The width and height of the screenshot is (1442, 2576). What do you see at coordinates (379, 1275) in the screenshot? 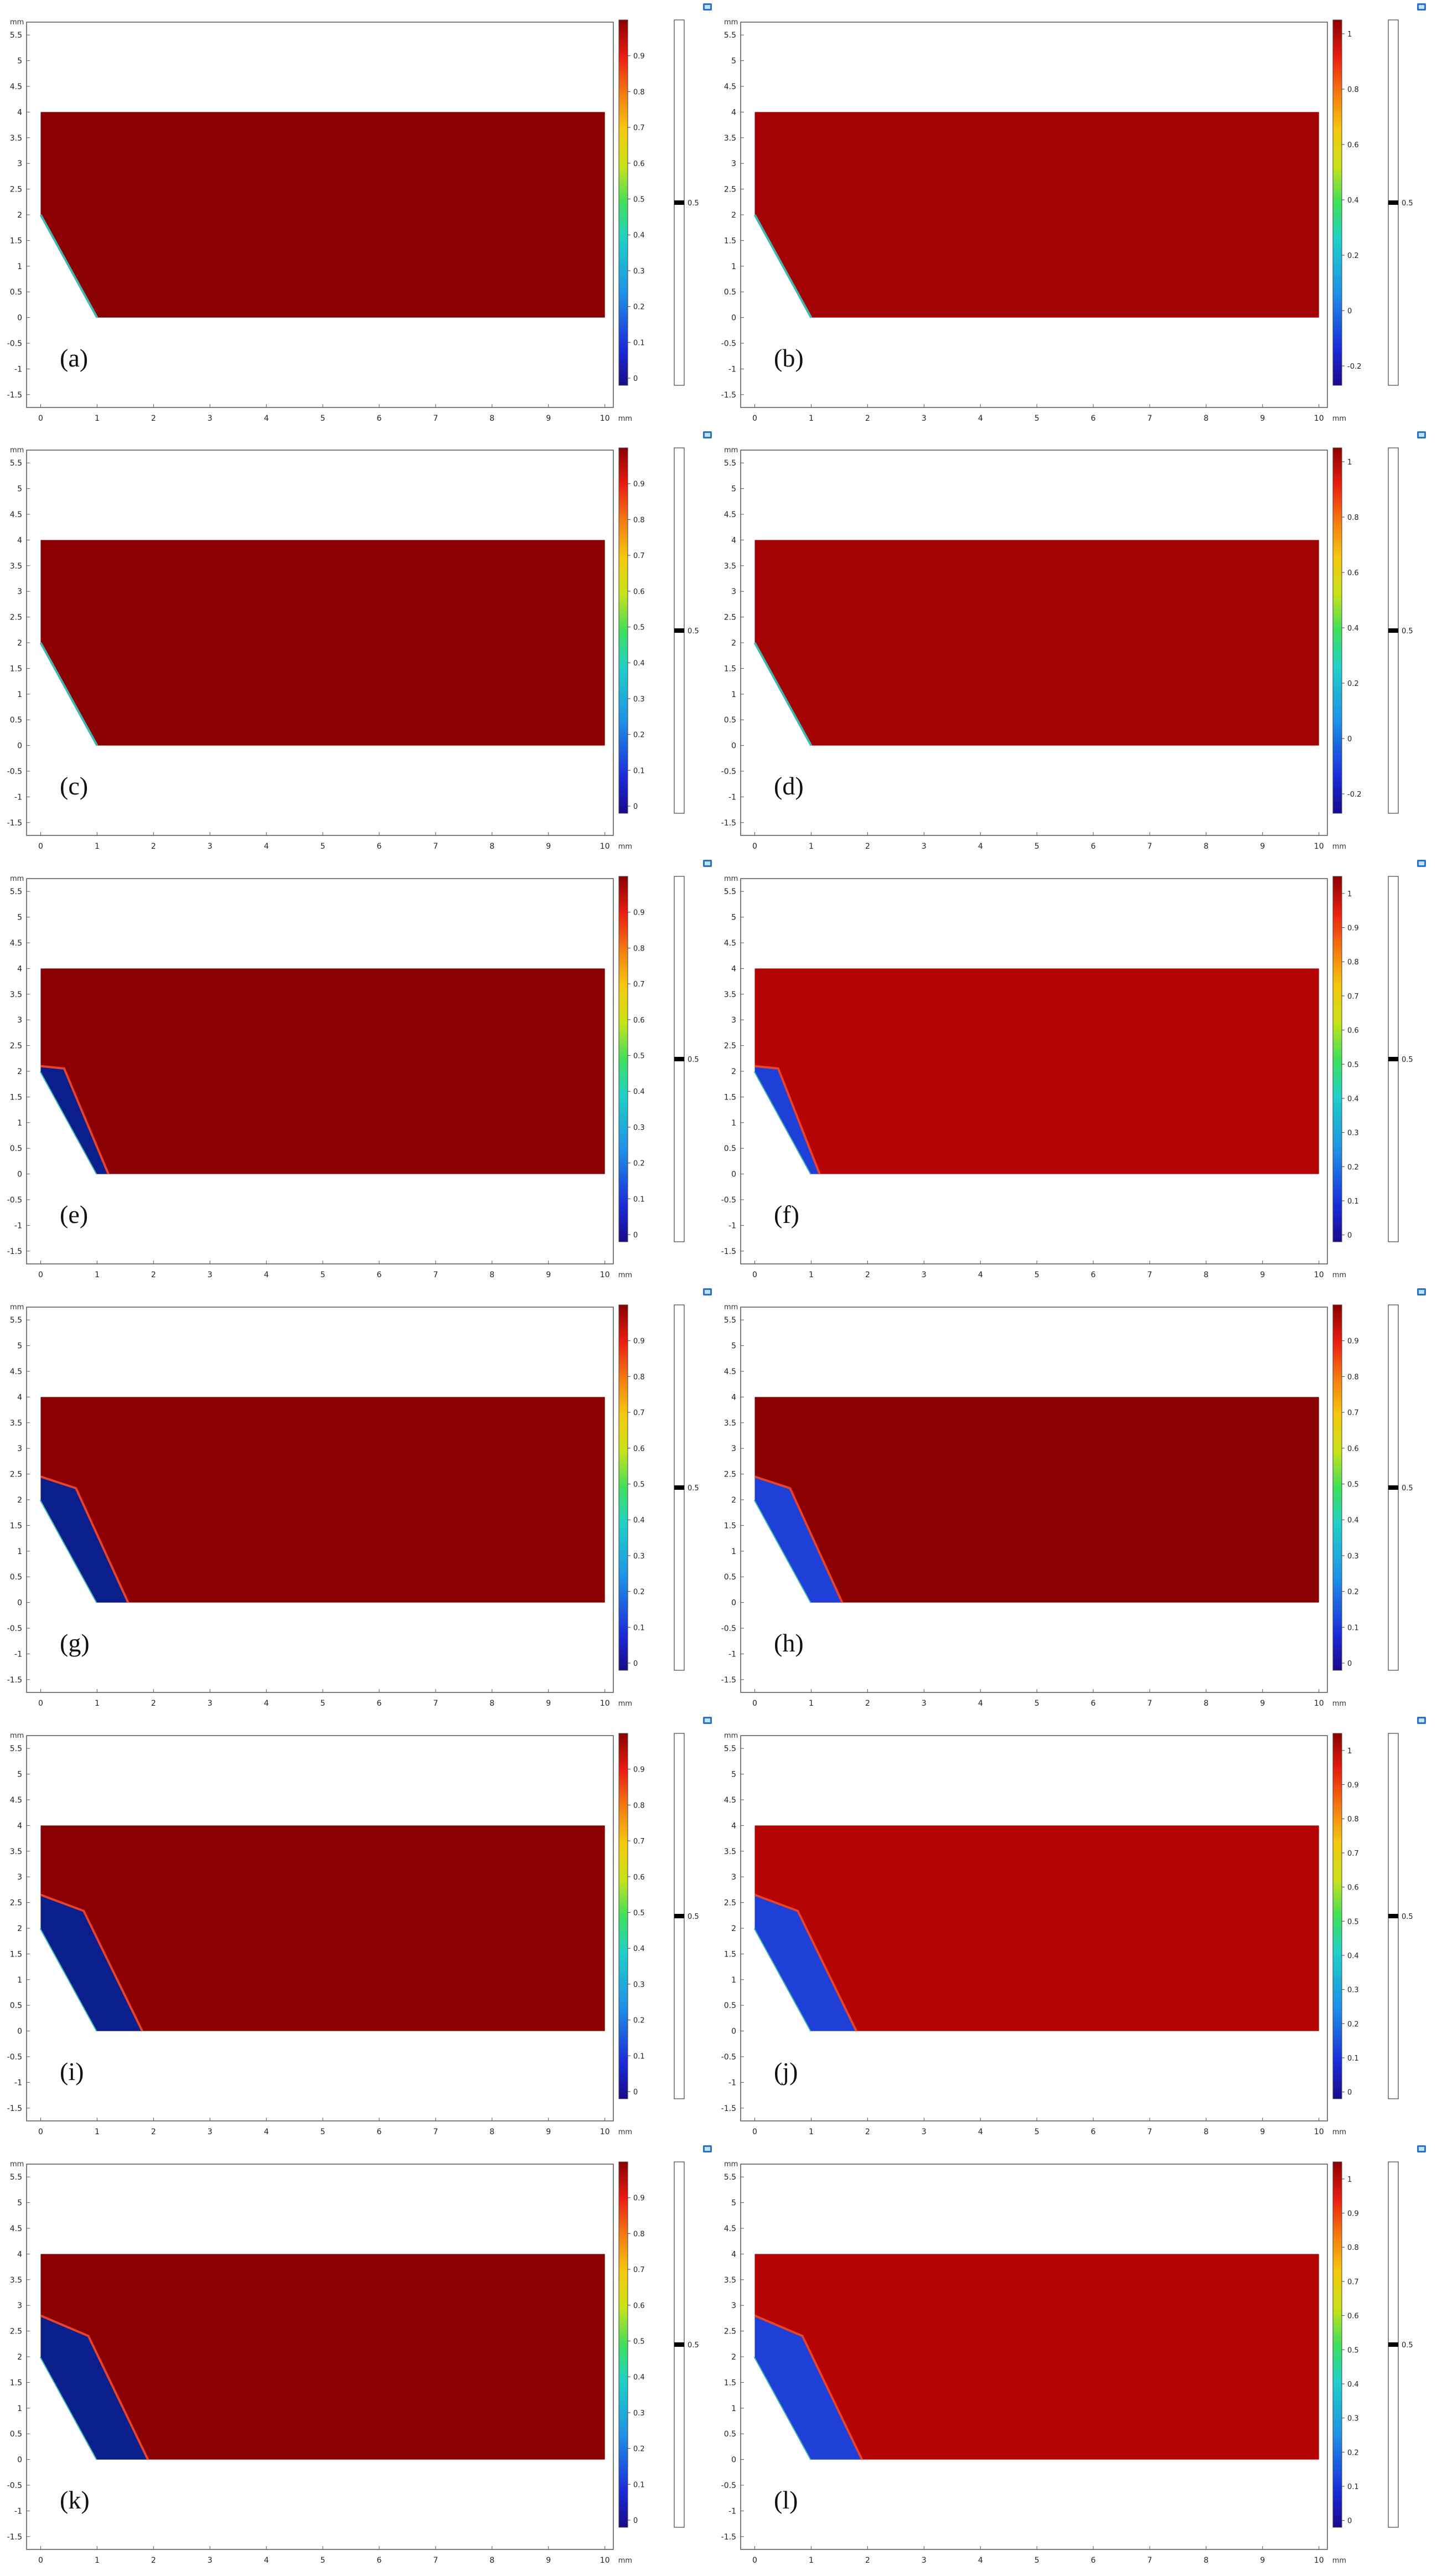
I see `x-tick-label: 6` at bounding box center [379, 1275].